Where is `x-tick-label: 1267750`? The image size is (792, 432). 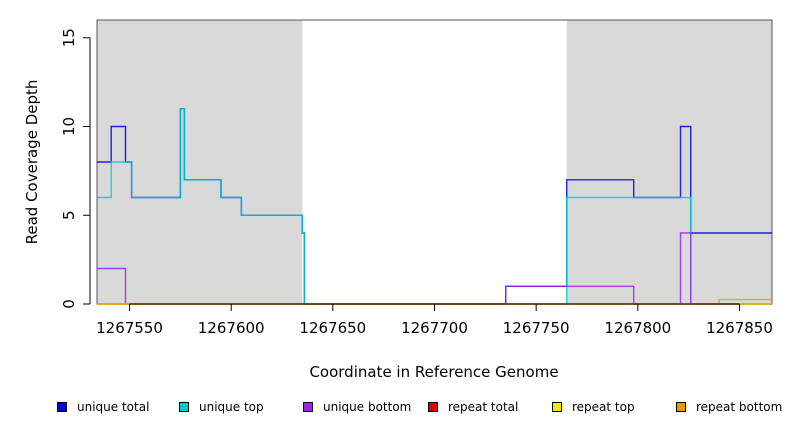 x-tick-label: 1267750 is located at coordinates (536, 328).